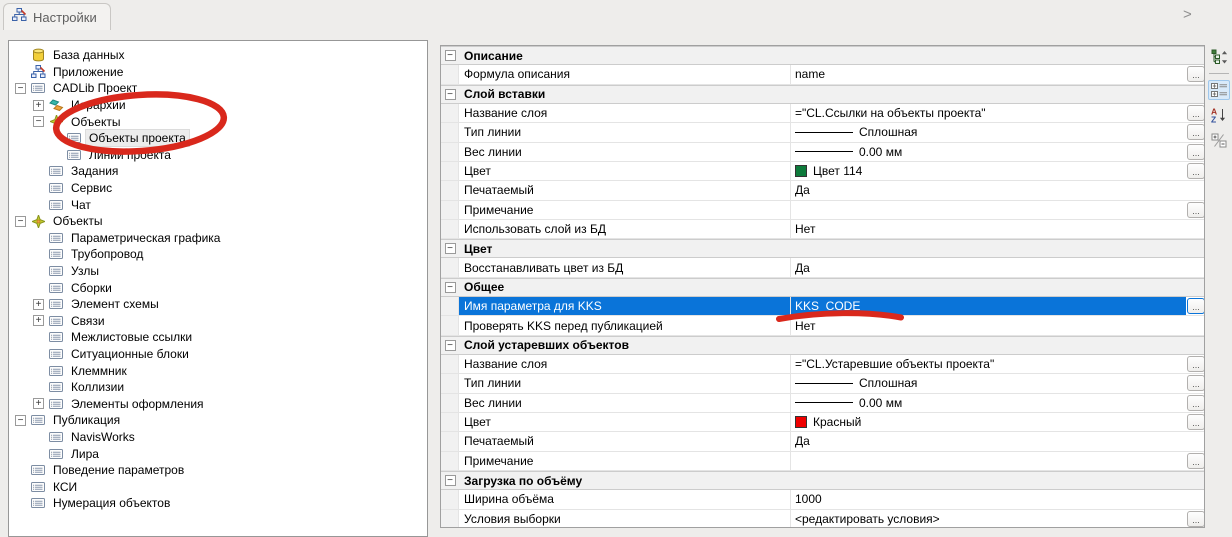  Describe the element at coordinates (218, 304) in the screenshot. I see `tree-item: + Элемент схемы` at that location.